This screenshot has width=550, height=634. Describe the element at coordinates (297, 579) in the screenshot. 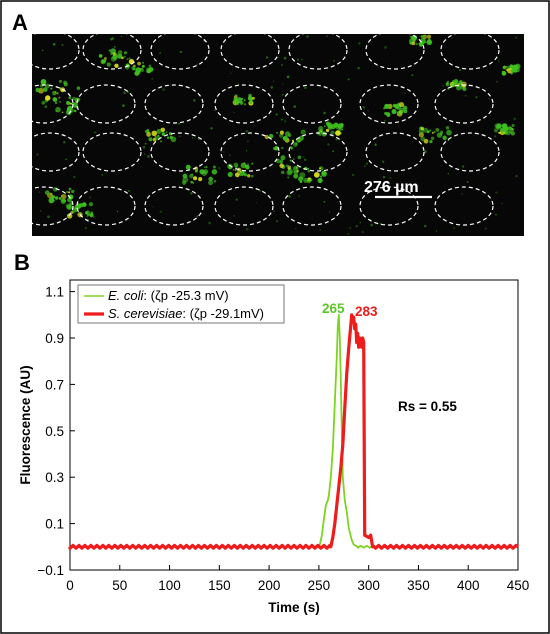

I see `x-axis-ticks: 0 50 100 150 200 250 300 350 400 450` at that location.